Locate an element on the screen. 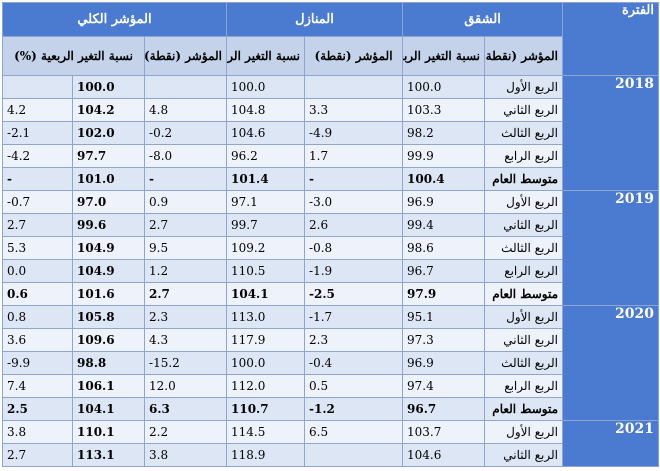  table-row: الربع الثالث 98.6 0.8- 109.2 9.5 104.9 5.3 is located at coordinates (330, 248).